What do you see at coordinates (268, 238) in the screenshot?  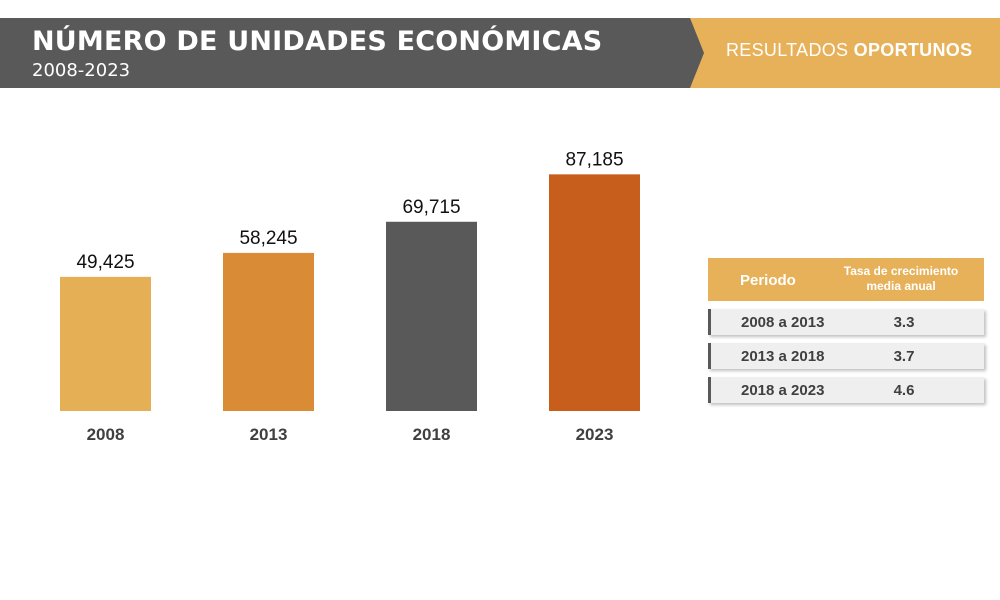 I see `value-label: 58,245` at bounding box center [268, 238].